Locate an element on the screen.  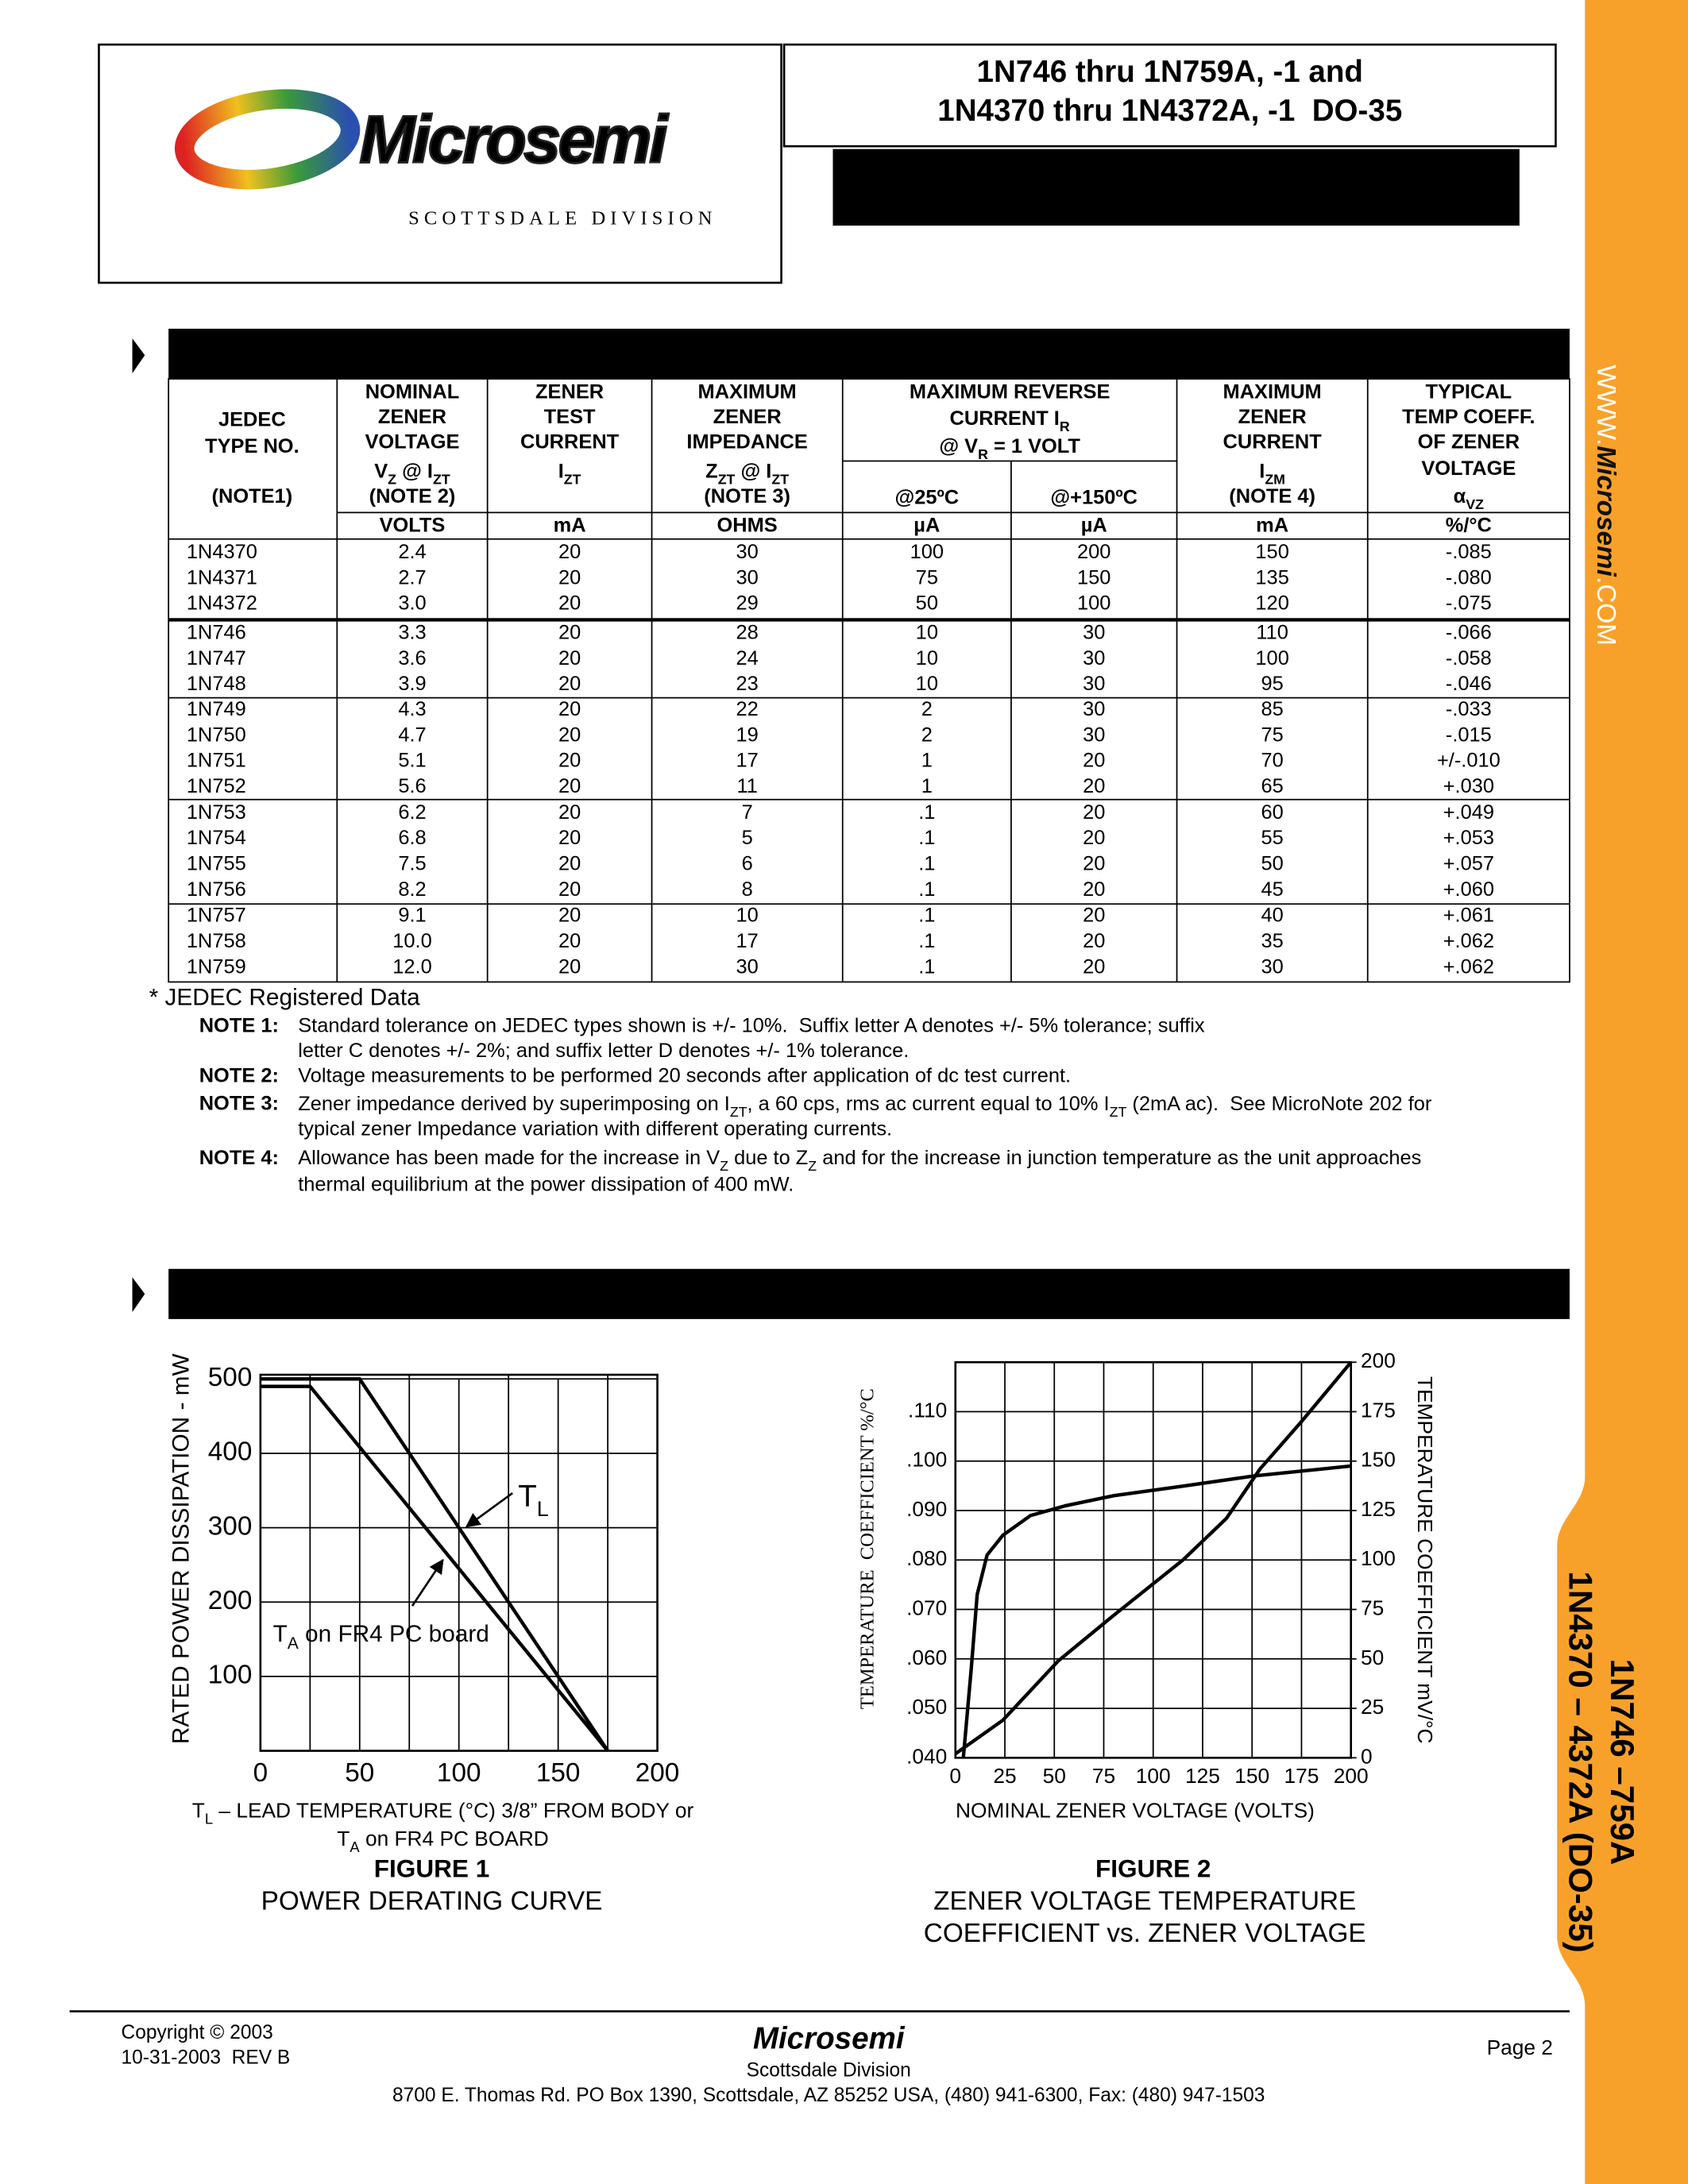
title: 1N4370 thru 1N4372A, -1 DO-35 is located at coordinates (1169, 111).